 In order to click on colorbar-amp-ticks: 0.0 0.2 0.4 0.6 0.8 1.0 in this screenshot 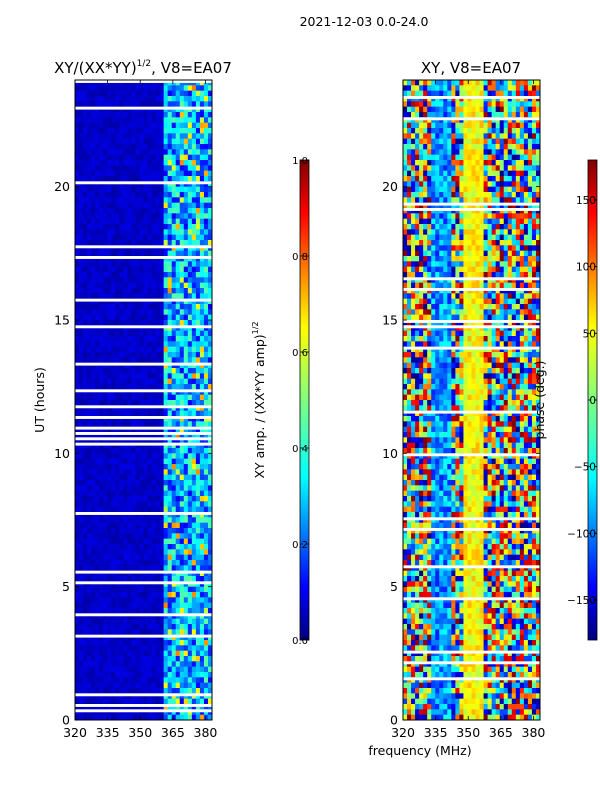, I will do `click(300, 401)`.